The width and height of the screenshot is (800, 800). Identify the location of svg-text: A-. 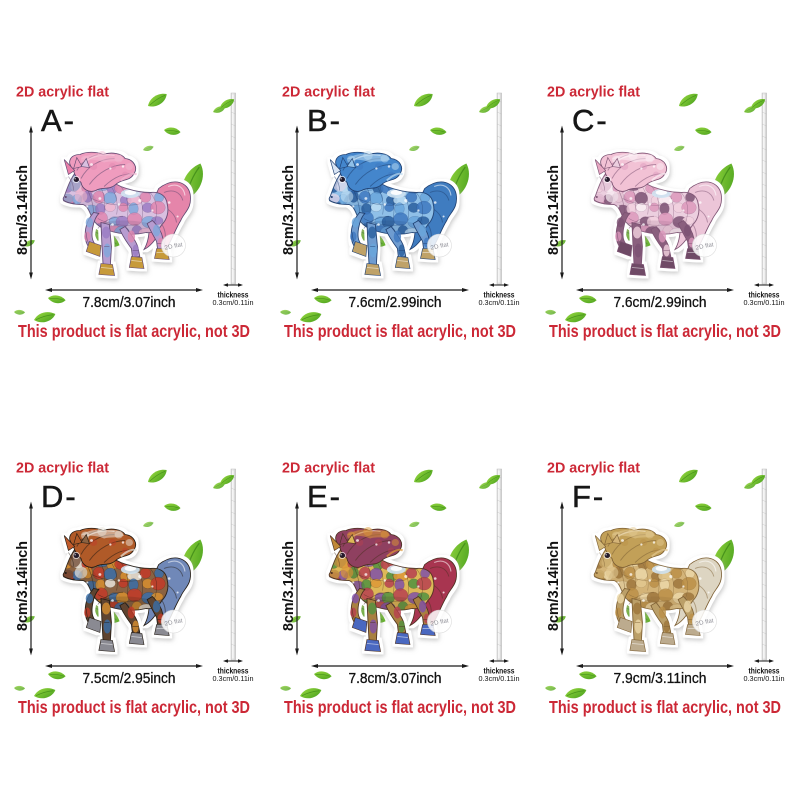
(58, 120).